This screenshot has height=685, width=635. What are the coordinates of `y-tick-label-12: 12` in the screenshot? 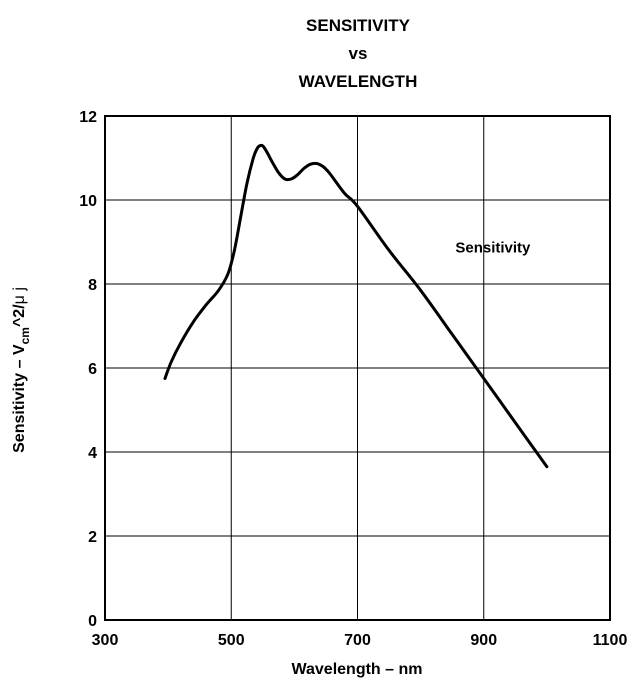 It's located at (88, 117).